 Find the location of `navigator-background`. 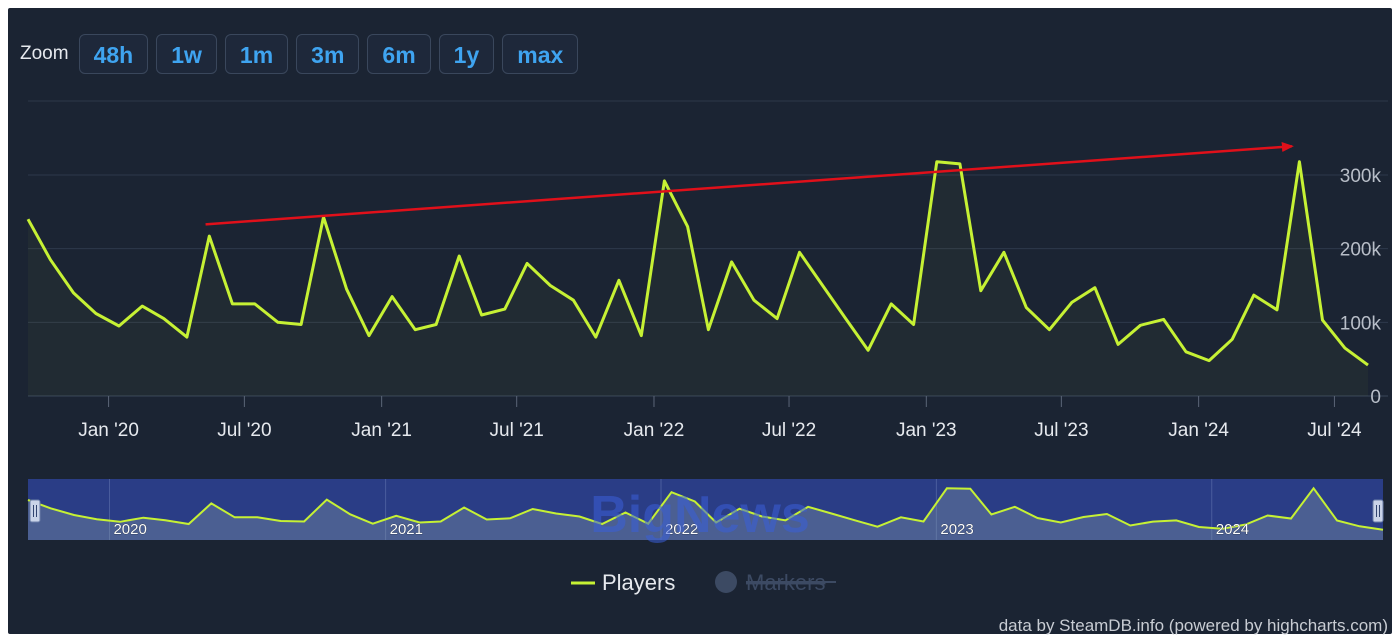

navigator-background is located at coordinates (705, 509).